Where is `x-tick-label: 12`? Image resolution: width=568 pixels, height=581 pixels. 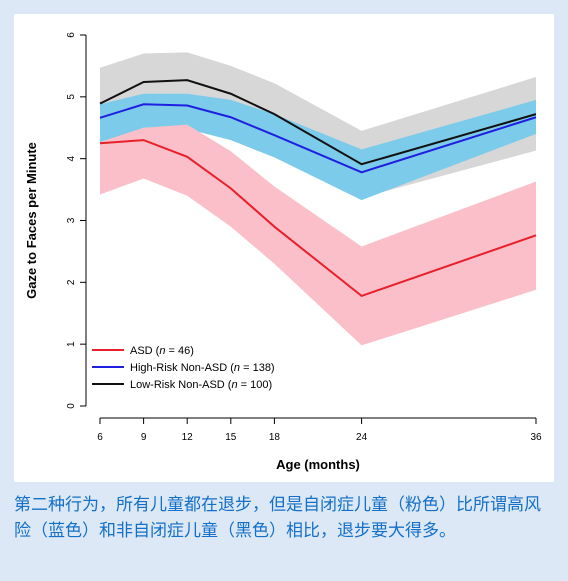 x-tick-label: 12 is located at coordinates (188, 437).